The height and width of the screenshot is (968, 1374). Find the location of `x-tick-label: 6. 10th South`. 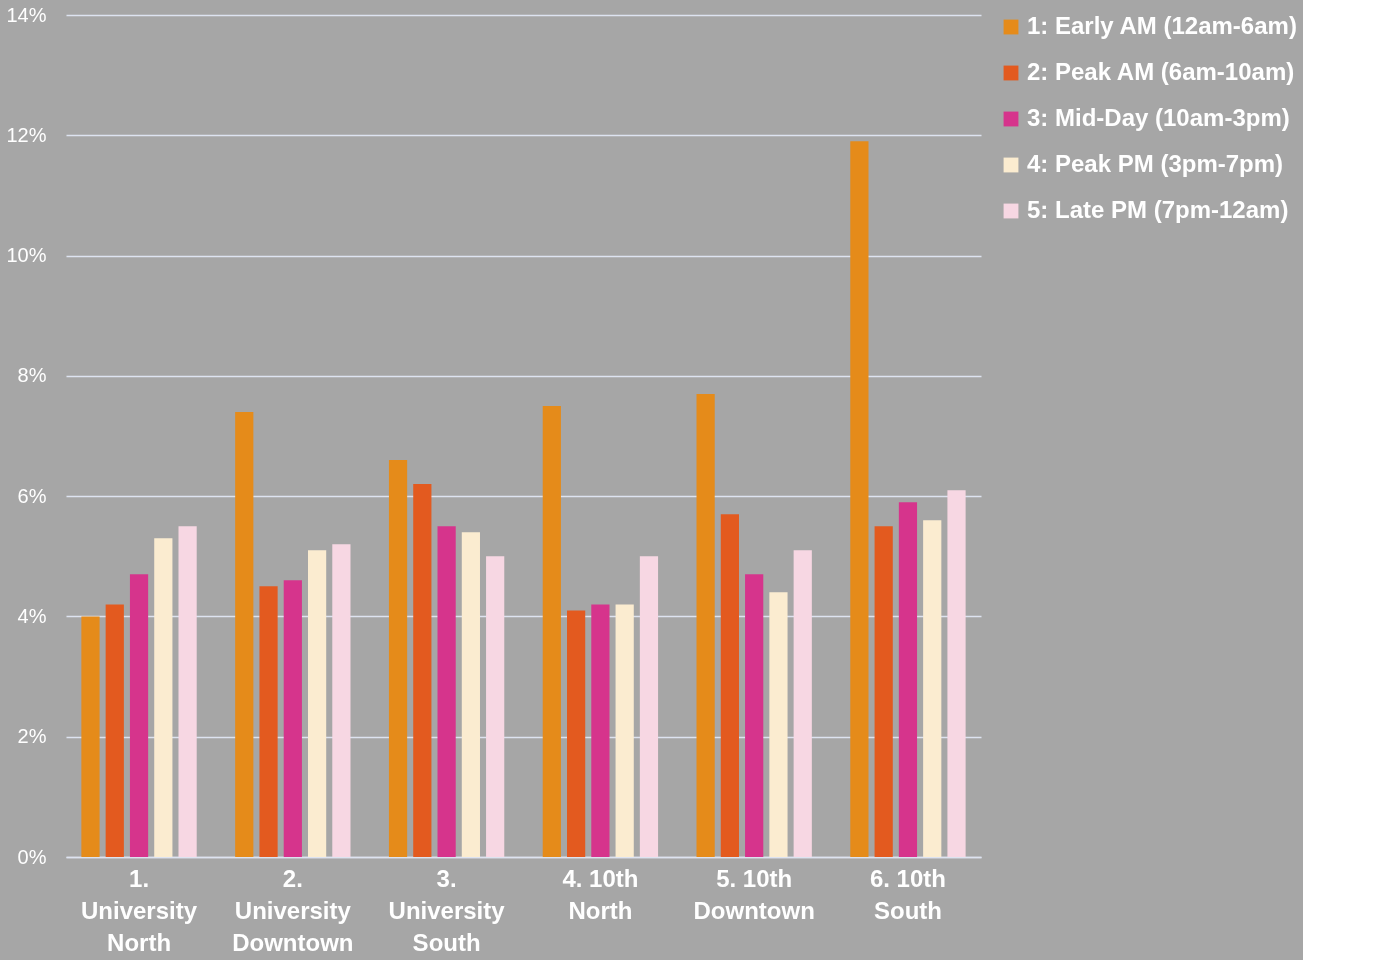

x-tick-label: 6. 10th South is located at coordinates (907, 894).